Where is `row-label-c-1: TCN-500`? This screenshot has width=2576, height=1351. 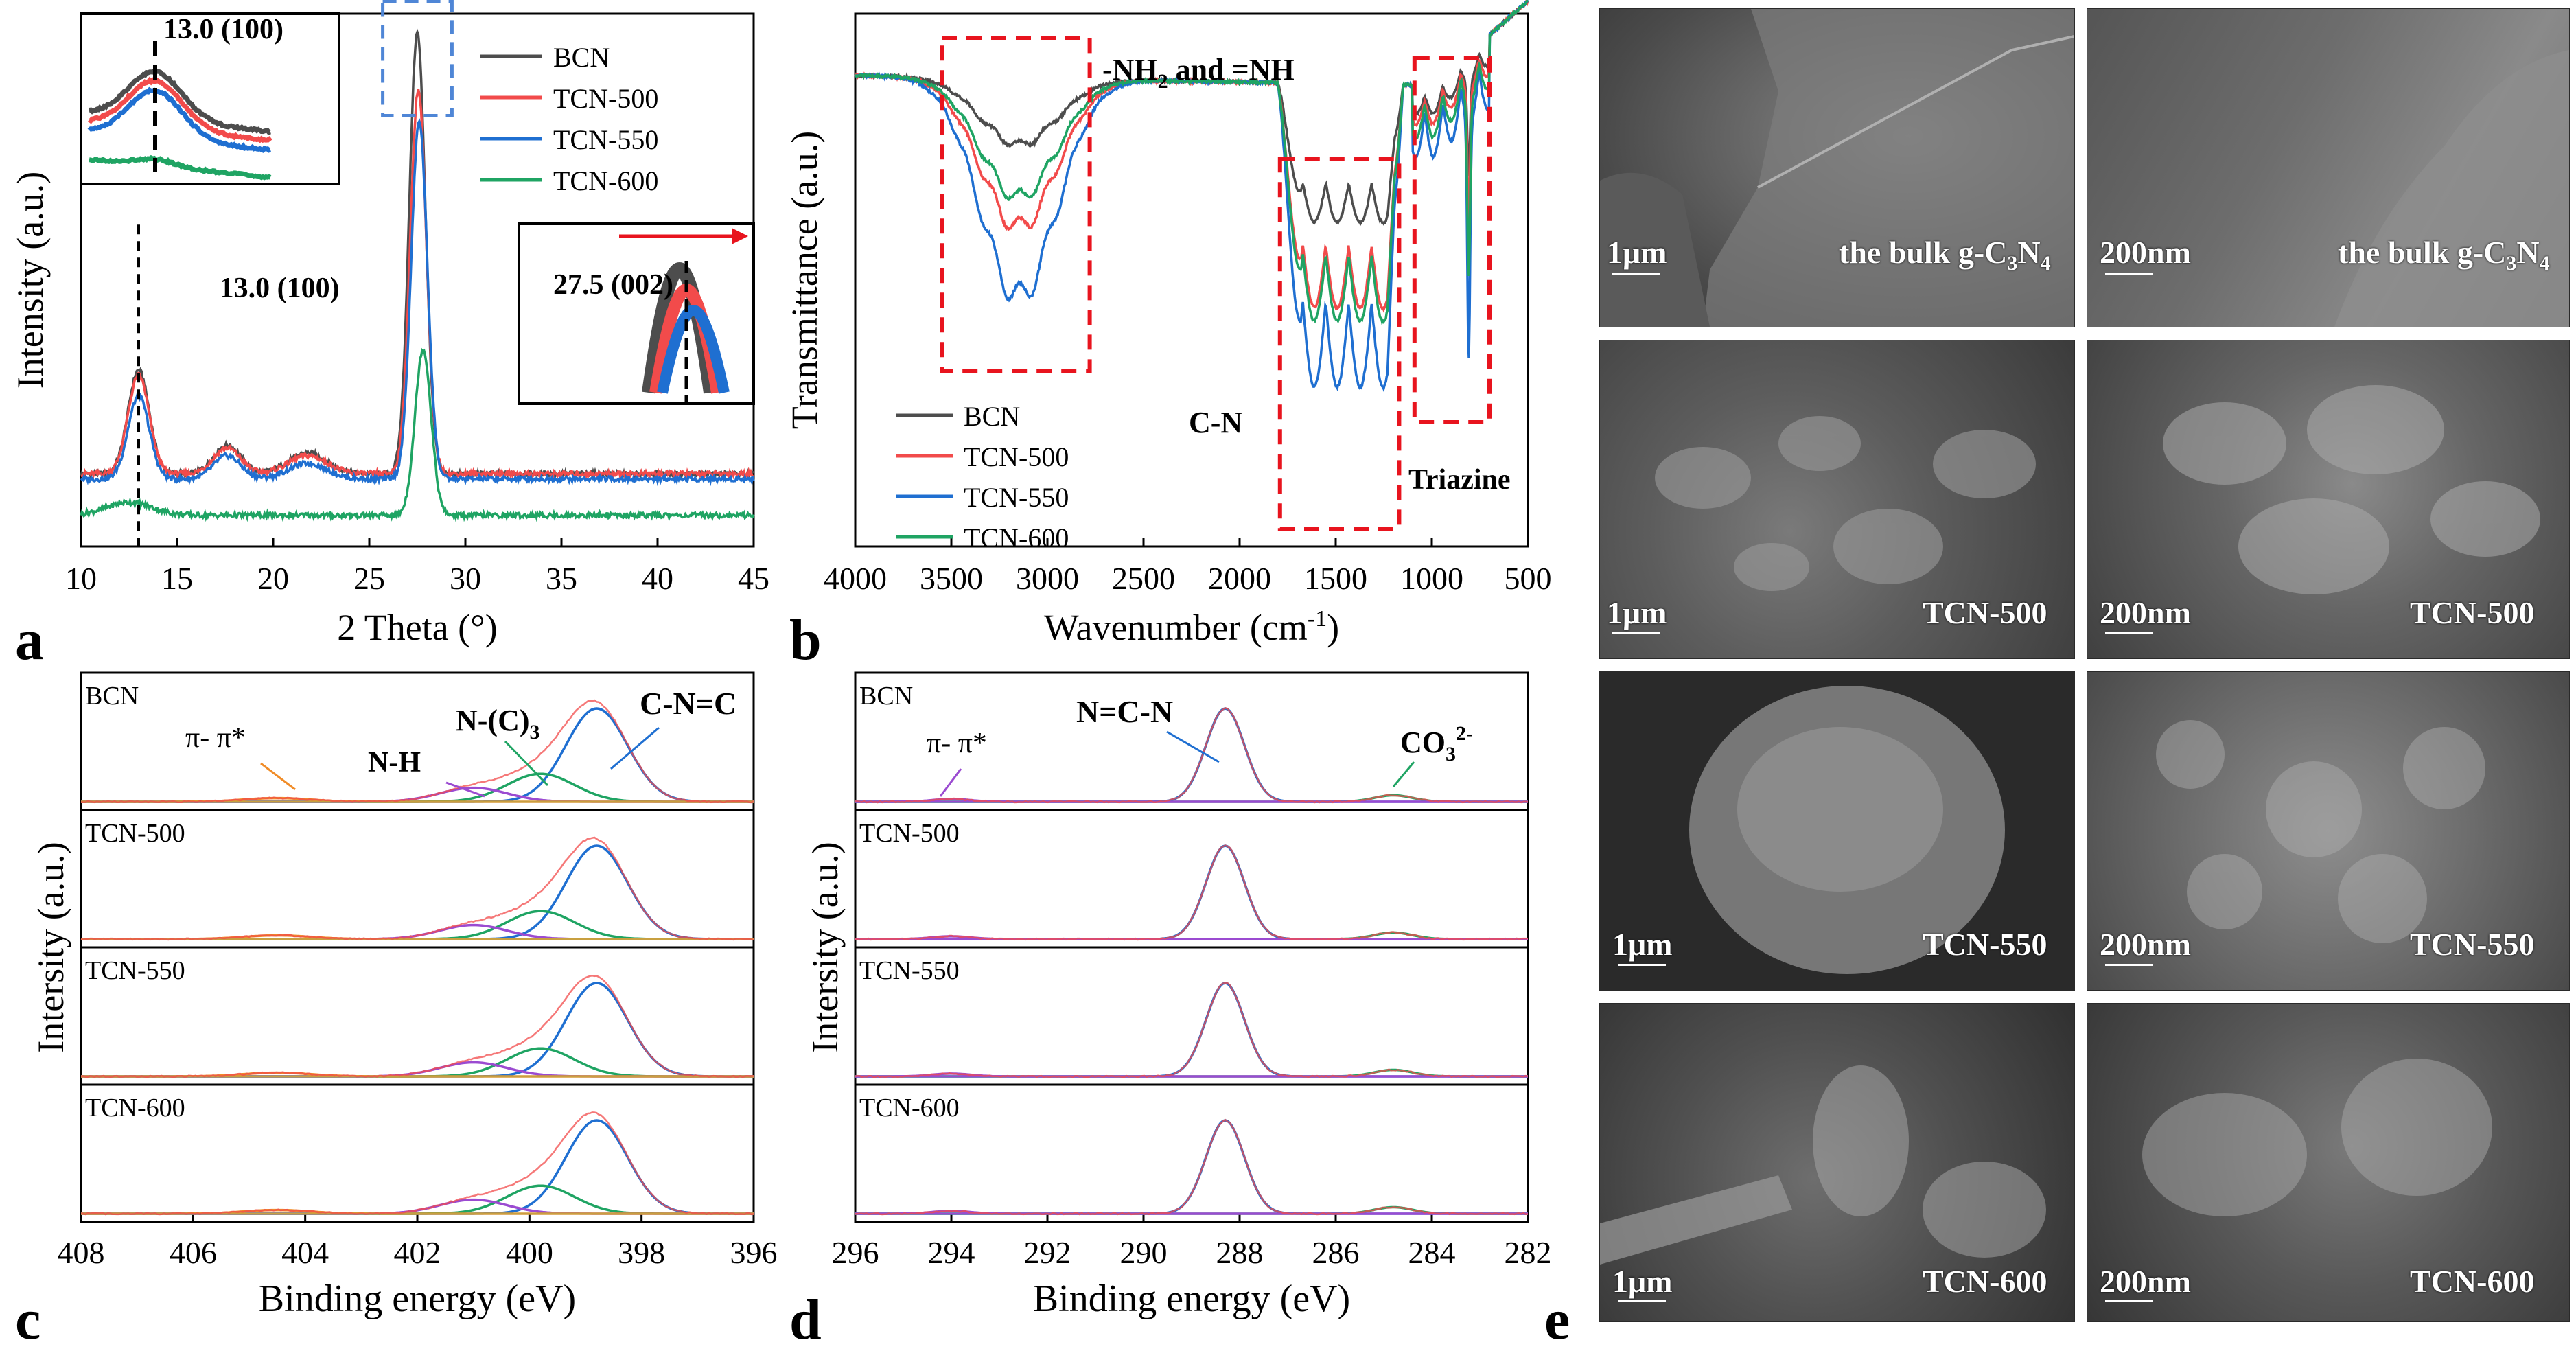
row-label-c-1: TCN-500 is located at coordinates (135, 833).